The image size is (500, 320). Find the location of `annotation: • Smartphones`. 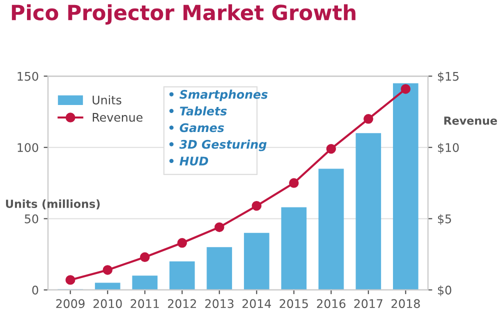

annotation: • Smartphones is located at coordinates (218, 96).